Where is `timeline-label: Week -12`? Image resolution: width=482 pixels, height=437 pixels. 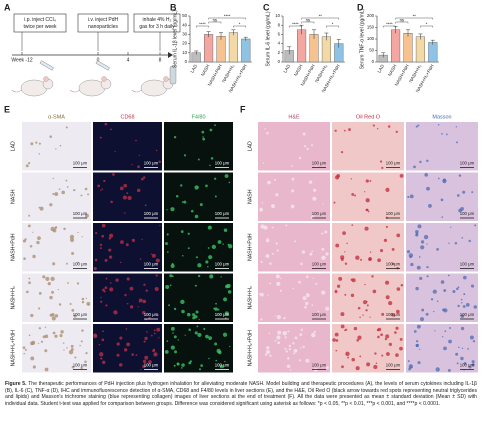 timeline-label: Week -12 is located at coordinates (22, 60).